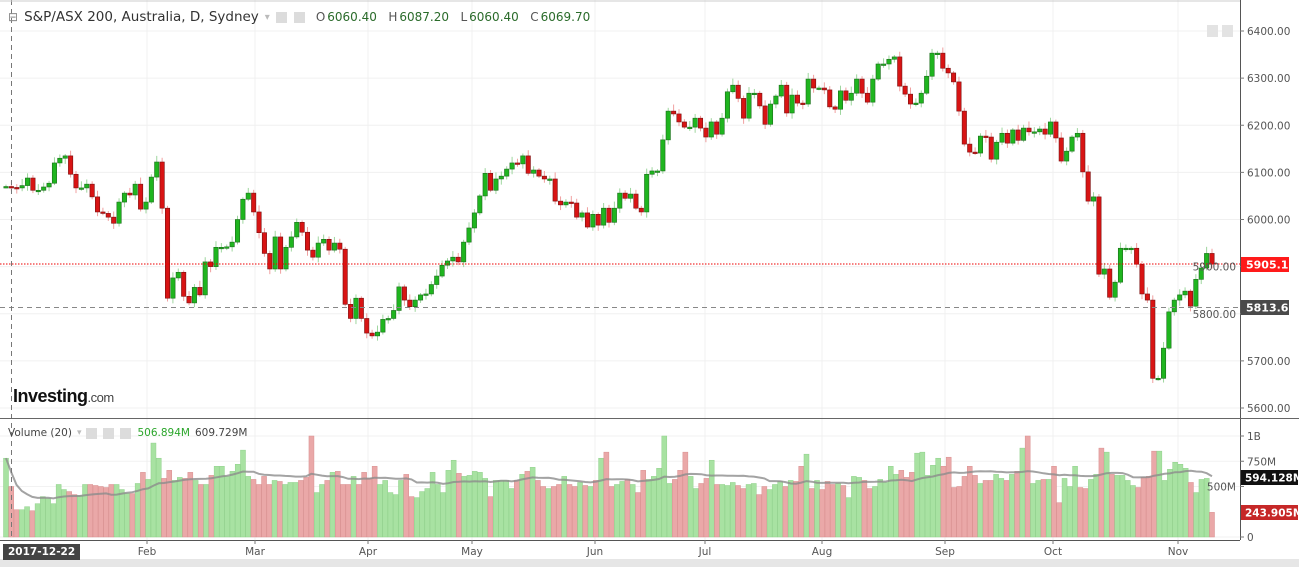  Describe the element at coordinates (705, 552) in the screenshot. I see `time-tick-label: Jul` at that location.